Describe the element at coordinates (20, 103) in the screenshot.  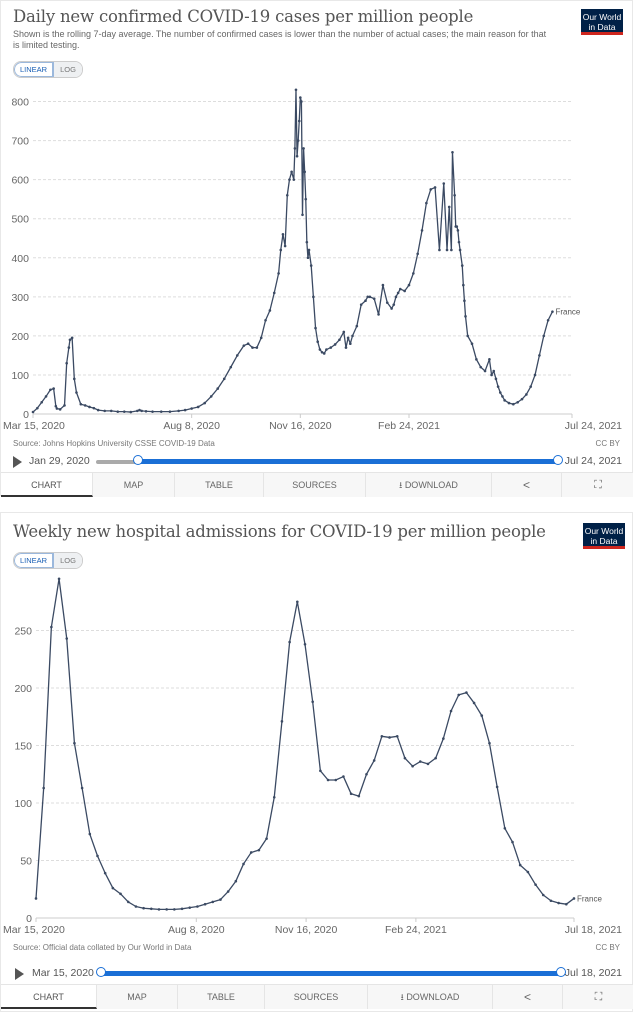
I see `y-tick-label: 800` at that location.